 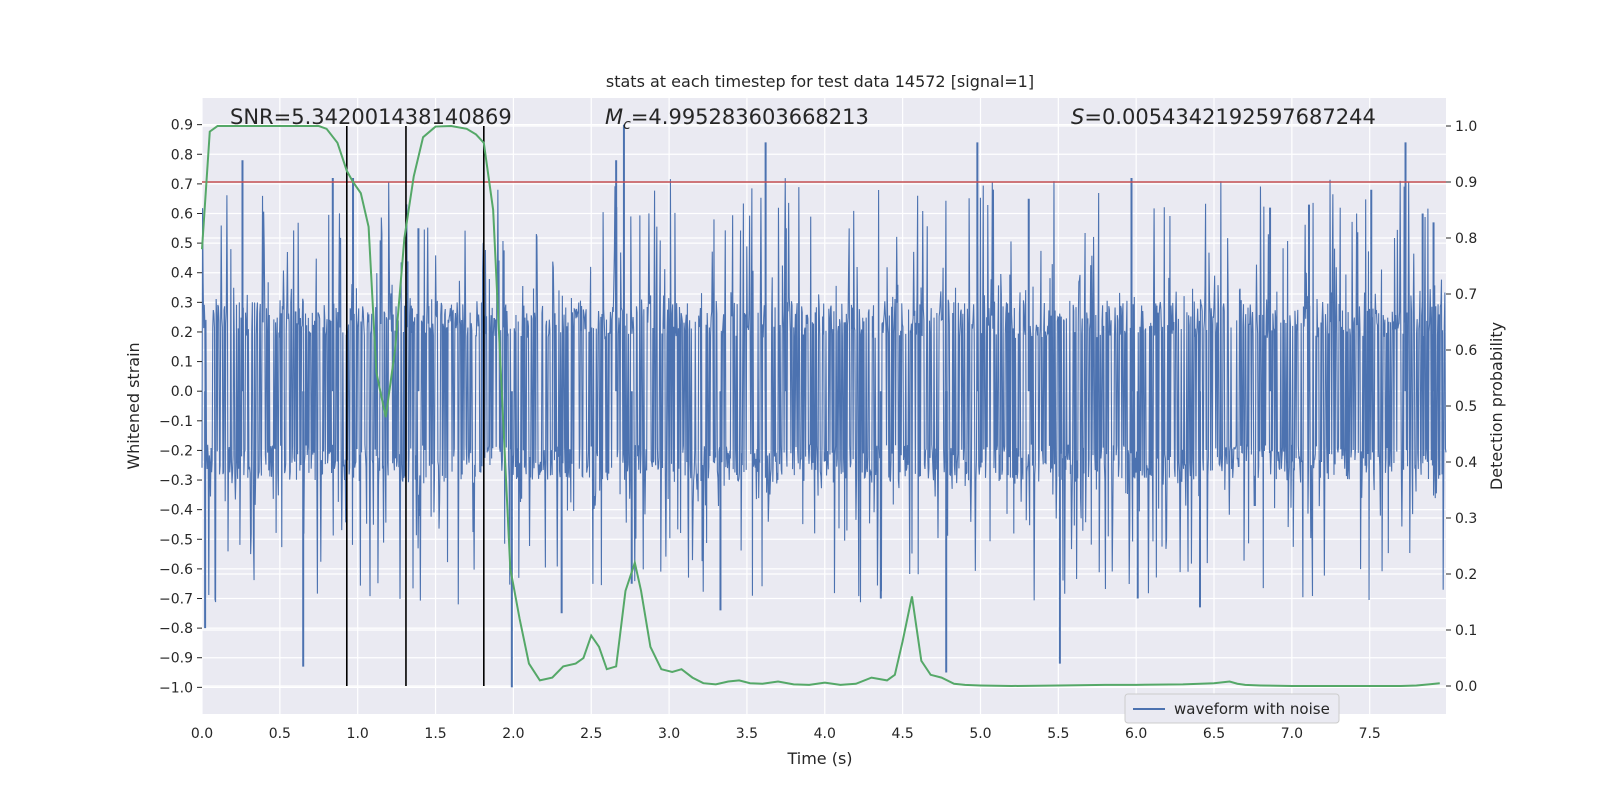 I want to click on statistic-value: =0.00543421925976872​44, so click(x=1230, y=117).